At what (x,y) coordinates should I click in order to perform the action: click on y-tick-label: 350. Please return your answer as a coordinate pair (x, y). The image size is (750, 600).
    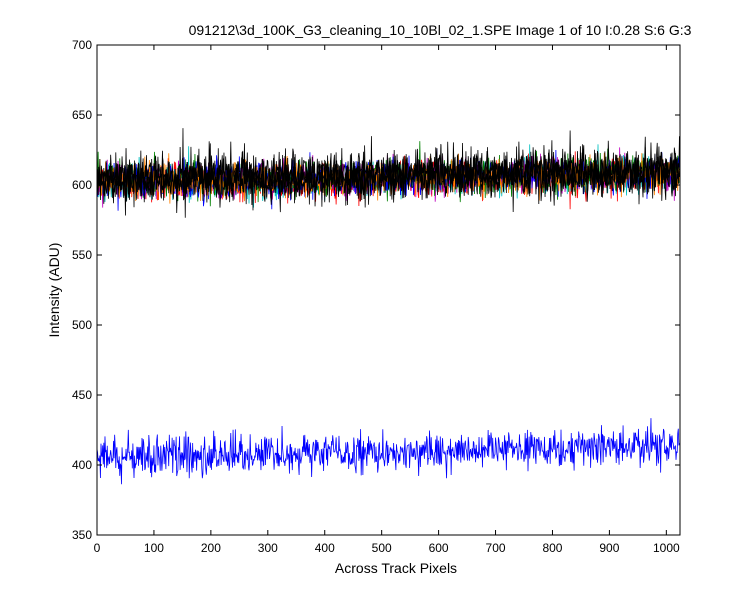
    Looking at the image, I should click on (82, 535).